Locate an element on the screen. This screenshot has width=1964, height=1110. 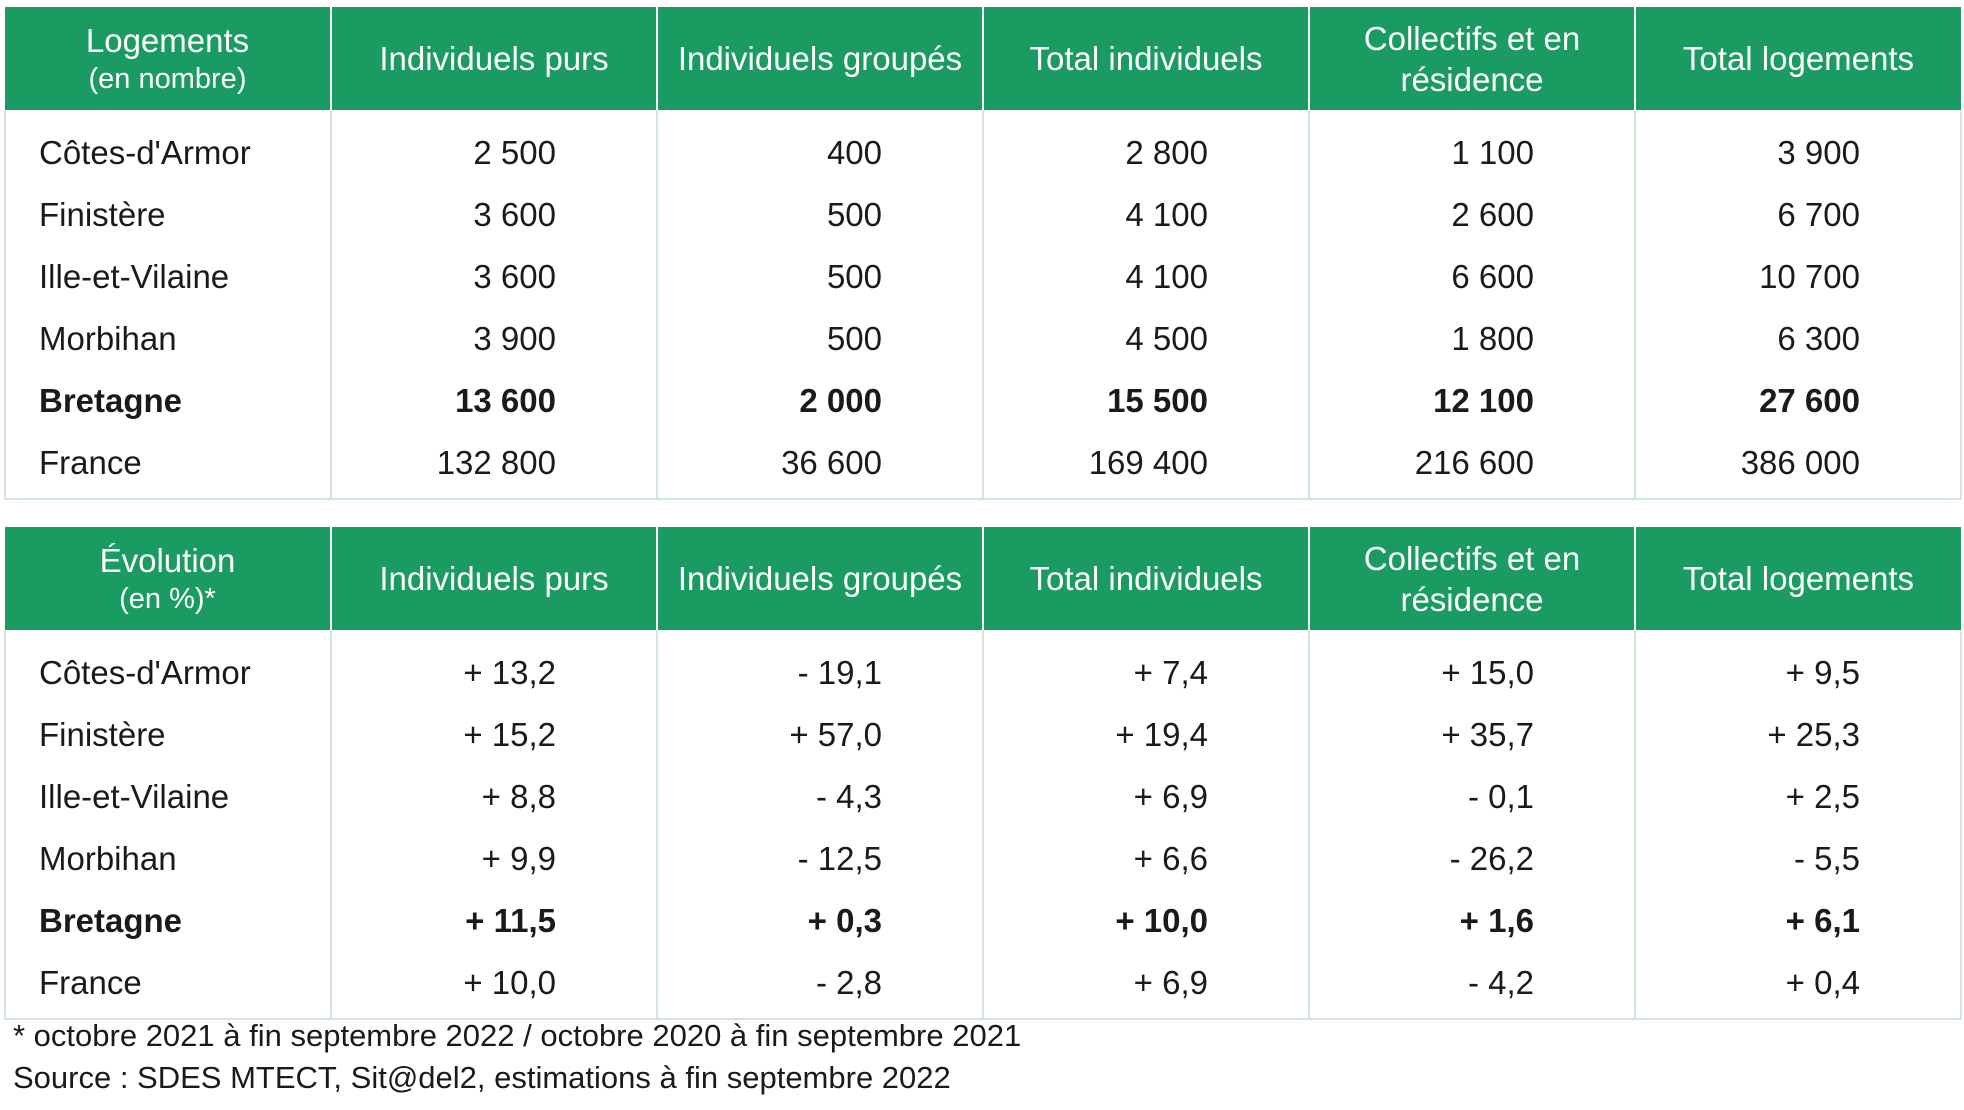
cell-value: 6 700 is located at coordinates (1798, 215).